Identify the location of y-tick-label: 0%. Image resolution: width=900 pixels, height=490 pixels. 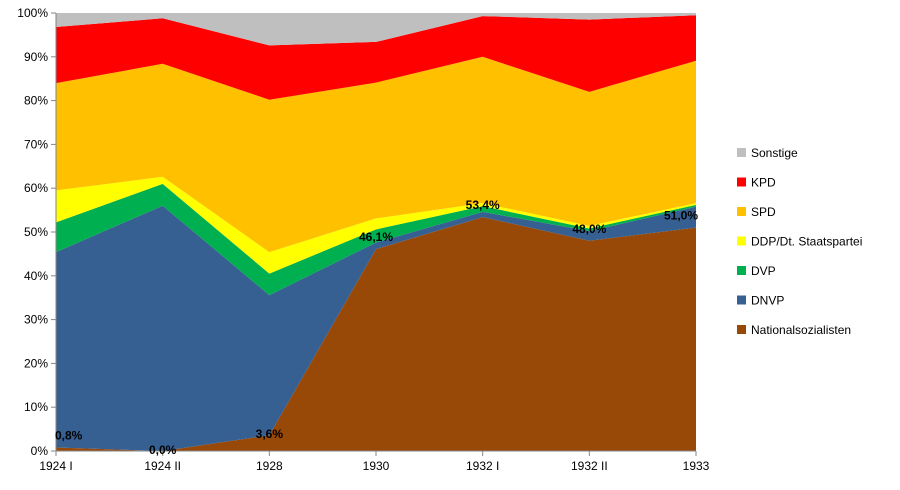
(40, 451).